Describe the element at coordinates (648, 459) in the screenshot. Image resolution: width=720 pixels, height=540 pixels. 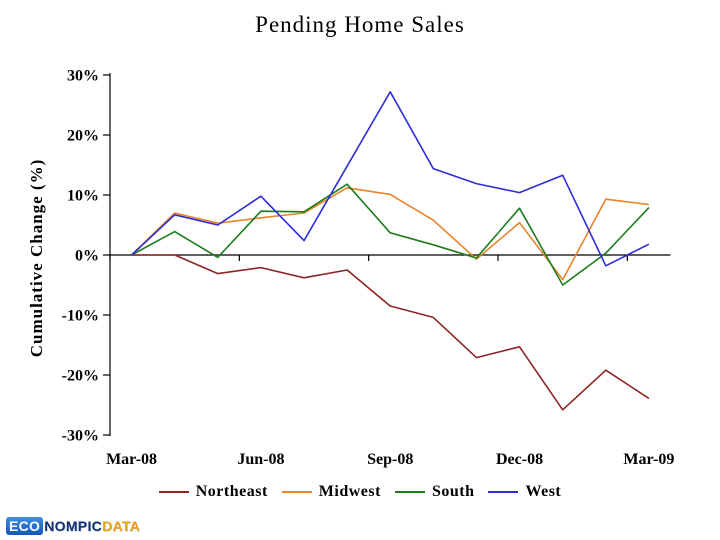
I see `x-tick-label: Mar-09` at that location.